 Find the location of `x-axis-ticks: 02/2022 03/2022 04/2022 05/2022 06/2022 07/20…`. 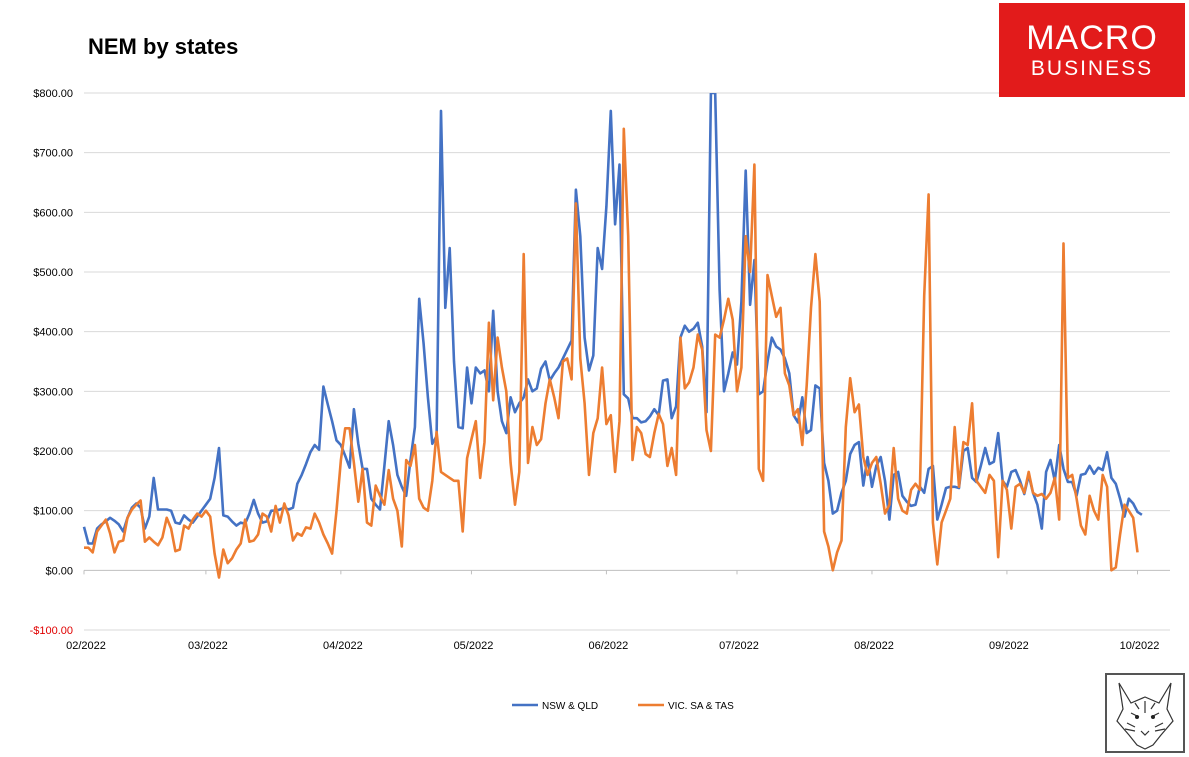

x-axis-ticks: 02/2022 03/2022 04/2022 05/2022 06/2022 07/20… is located at coordinates (612, 611).